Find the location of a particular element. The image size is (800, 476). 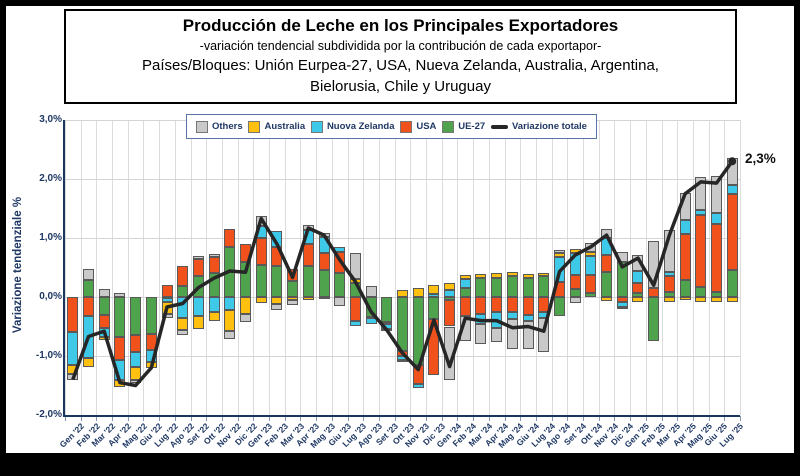

legend-item-line: Variazione totale is located at coordinates (539, 126).